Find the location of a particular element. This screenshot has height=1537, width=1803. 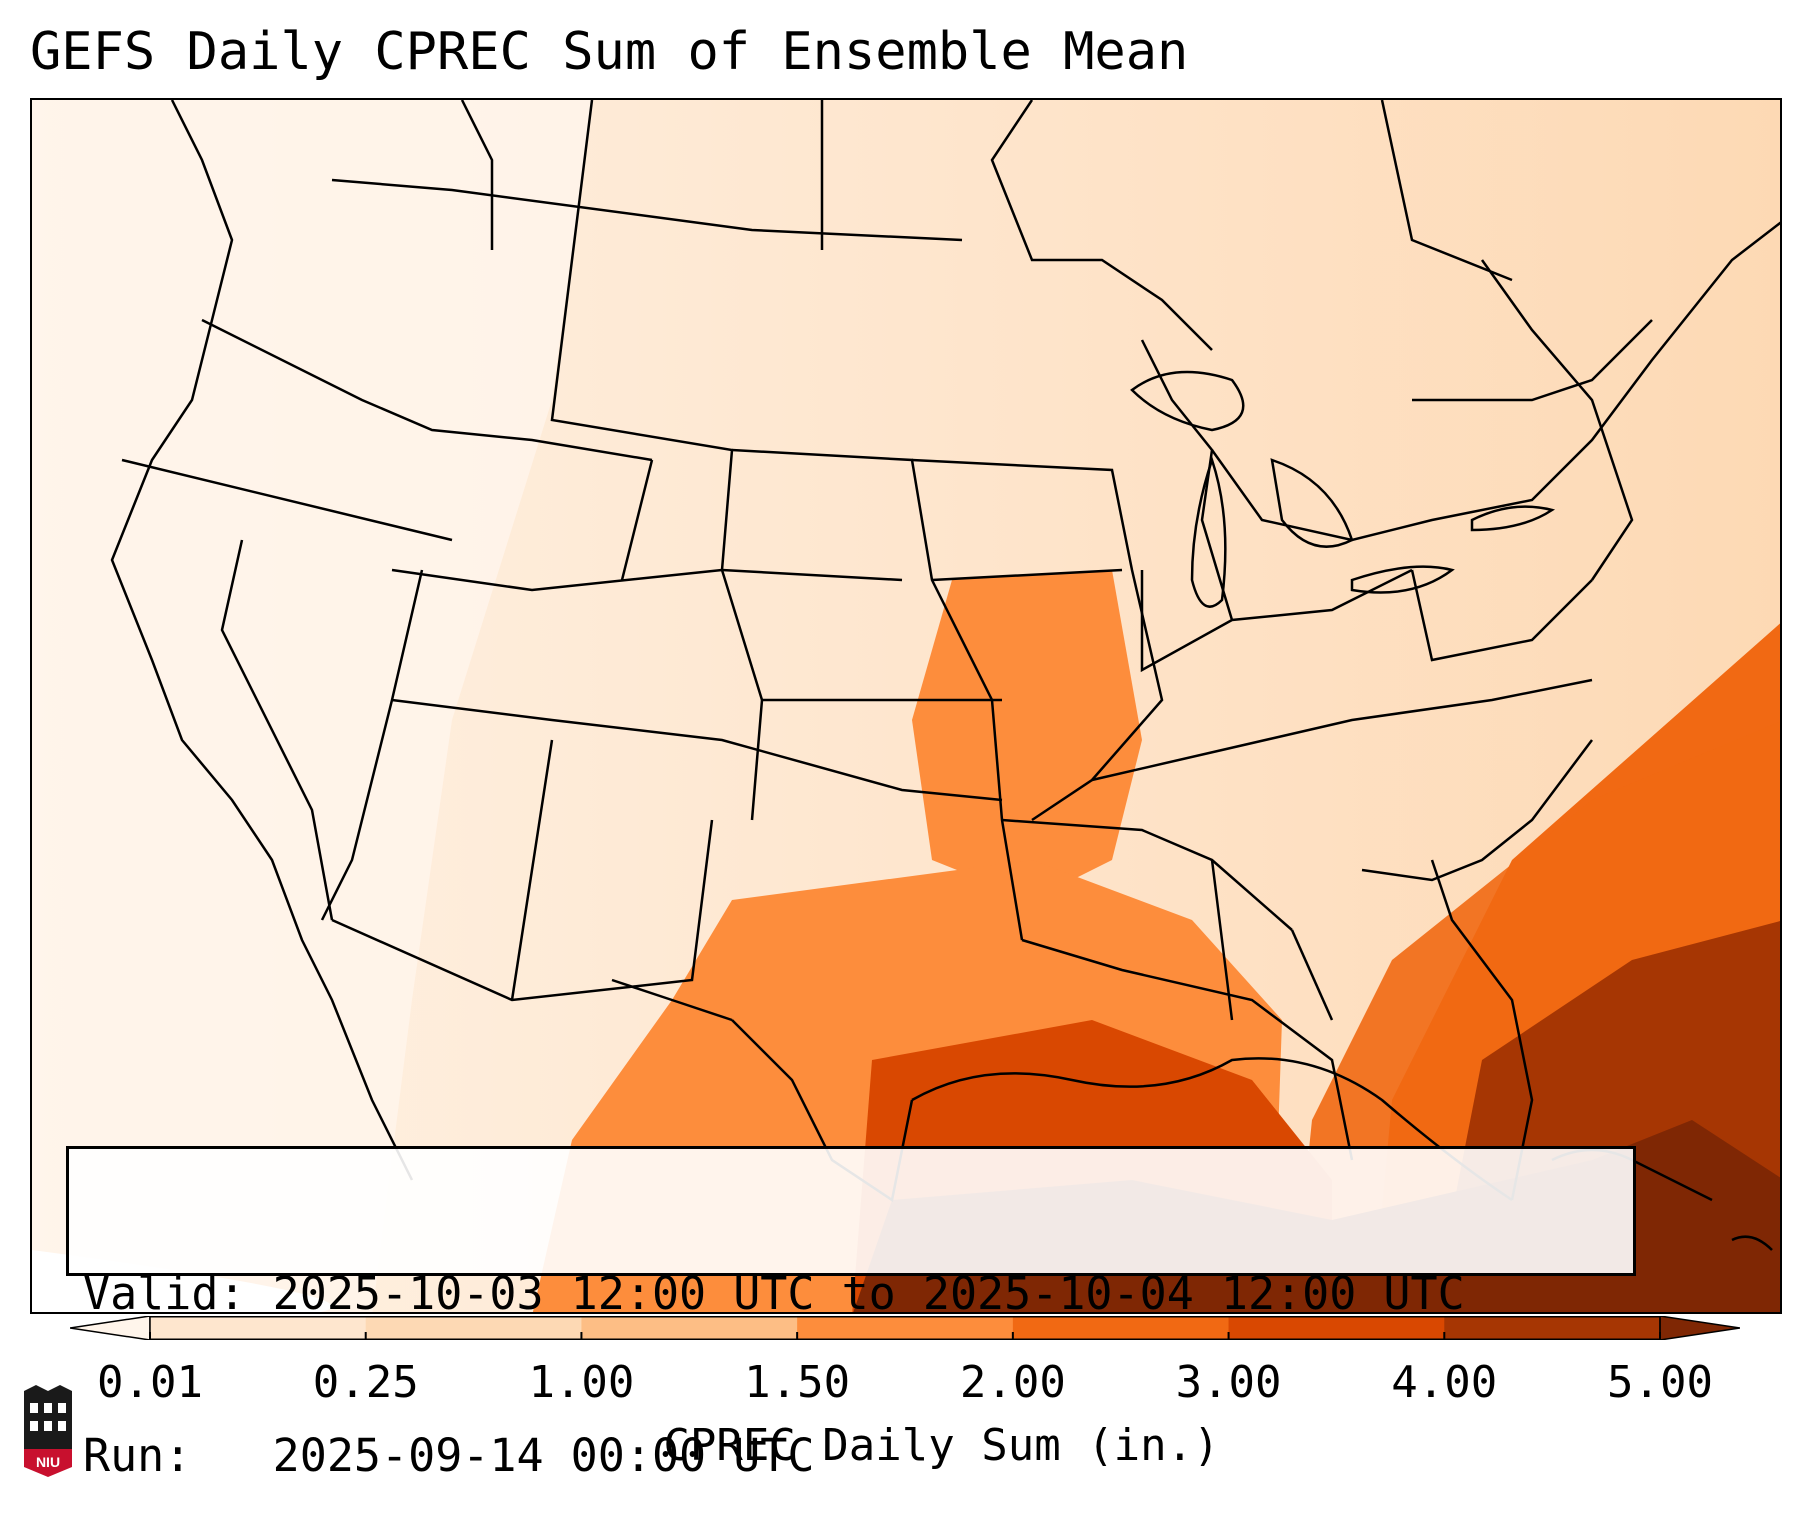

colorbar-tick-label: 1.00 is located at coordinates (581, 1382).